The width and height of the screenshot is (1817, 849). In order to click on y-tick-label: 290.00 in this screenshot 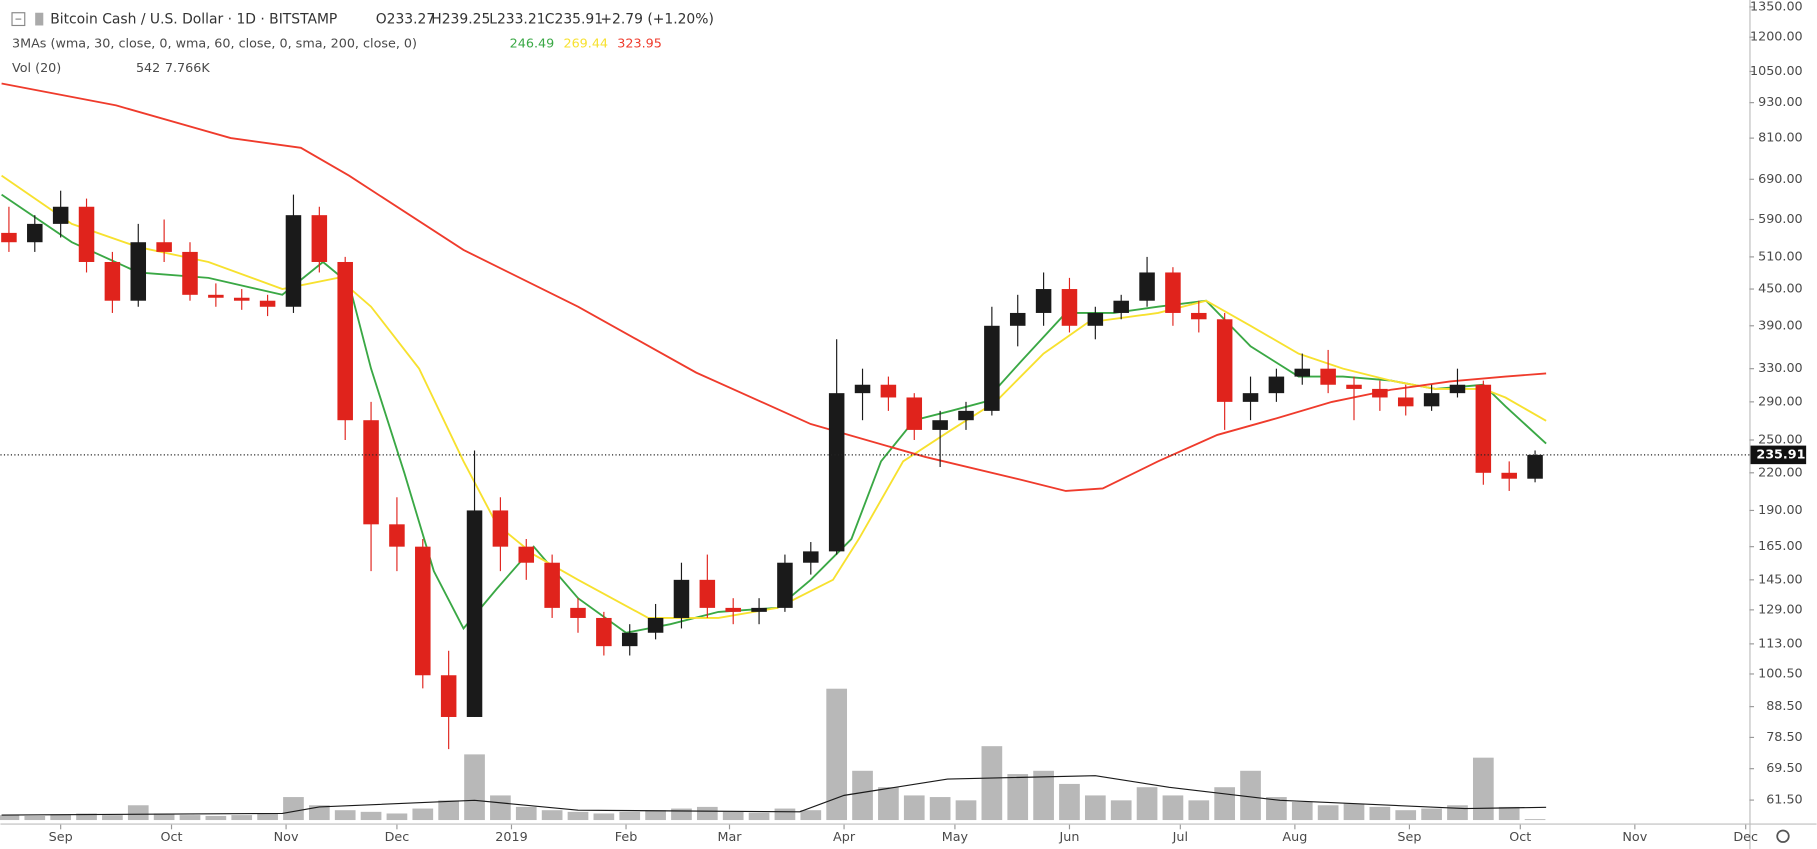, I will do `click(1780, 401)`.